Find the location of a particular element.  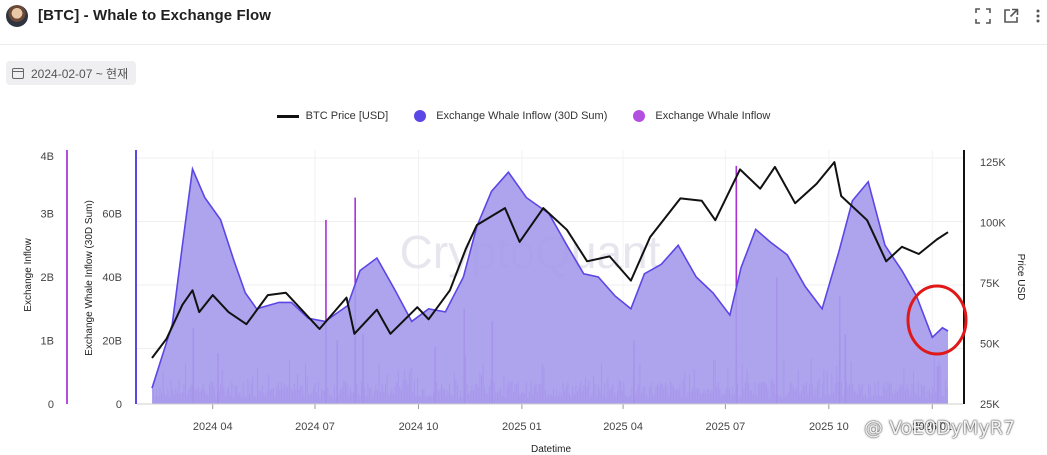

y-tick-label-outer: 1B is located at coordinates (47, 342).